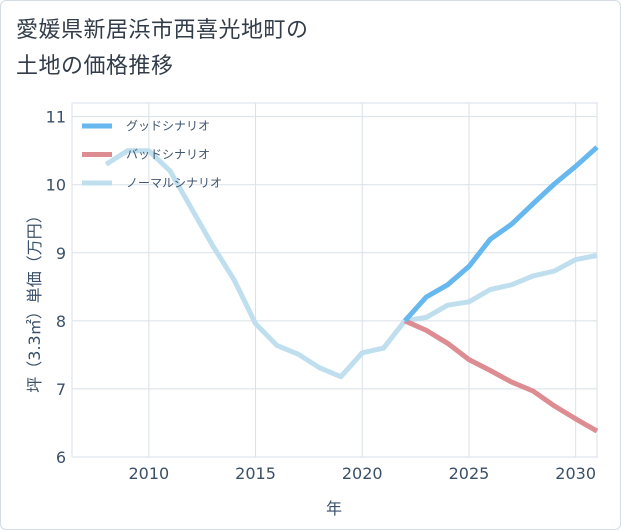  Describe the element at coordinates (162, 48) in the screenshot. I see `chart-title: 愛媛県新居浜市西喜光地町の 土地の価格推移` at that location.